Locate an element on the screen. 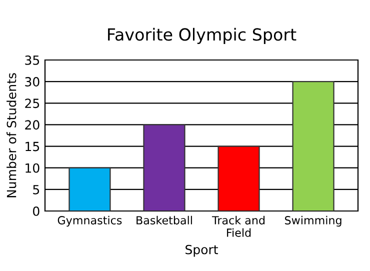 This screenshot has height=271, width=370. y-tick-label: 15 is located at coordinates (33, 147).